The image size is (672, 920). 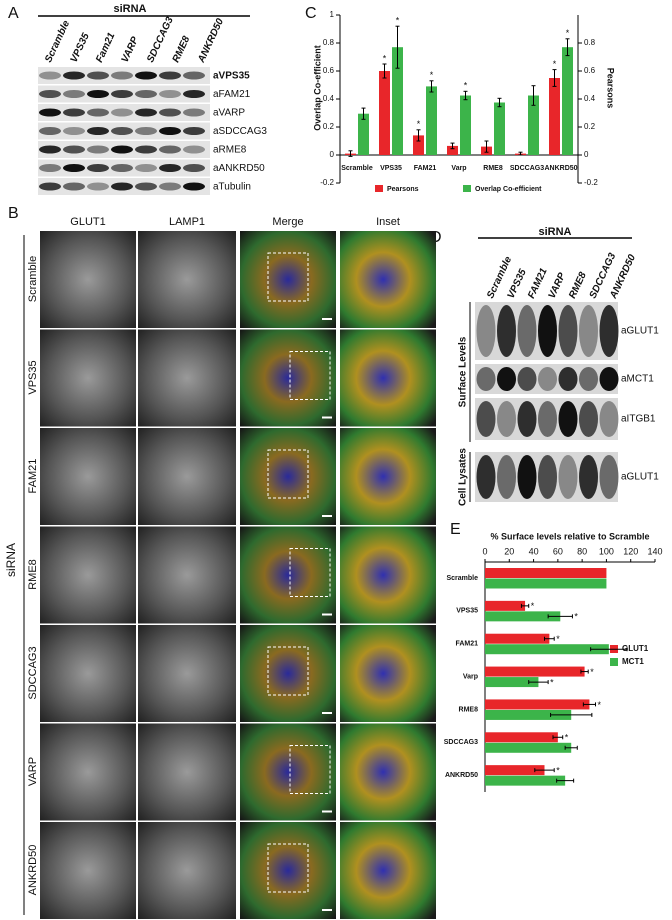 What do you see at coordinates (187, 222) in the screenshot?
I see `column-label: LAMP1` at bounding box center [187, 222].